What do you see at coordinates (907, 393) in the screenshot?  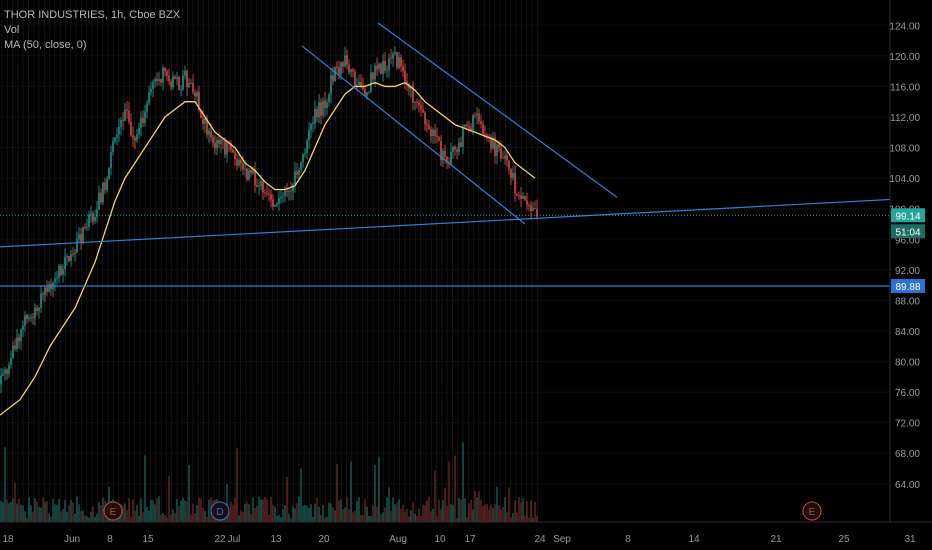 I see `price-tick-label: 76.00` at bounding box center [907, 393].